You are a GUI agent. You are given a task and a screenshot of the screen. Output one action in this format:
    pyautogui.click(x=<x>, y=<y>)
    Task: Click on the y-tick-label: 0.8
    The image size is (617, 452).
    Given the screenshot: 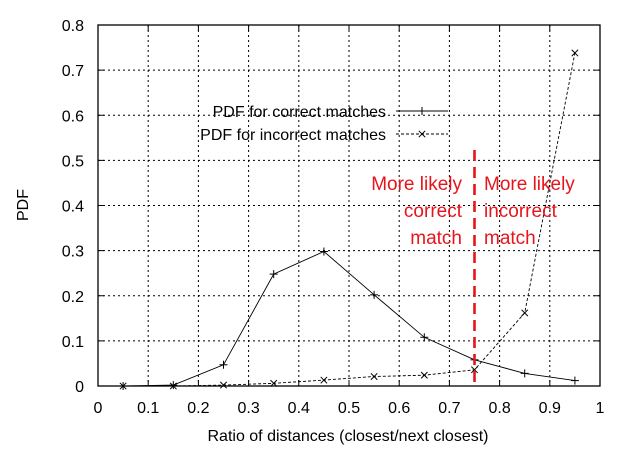 What is the action you would take?
    pyautogui.click(x=73, y=26)
    